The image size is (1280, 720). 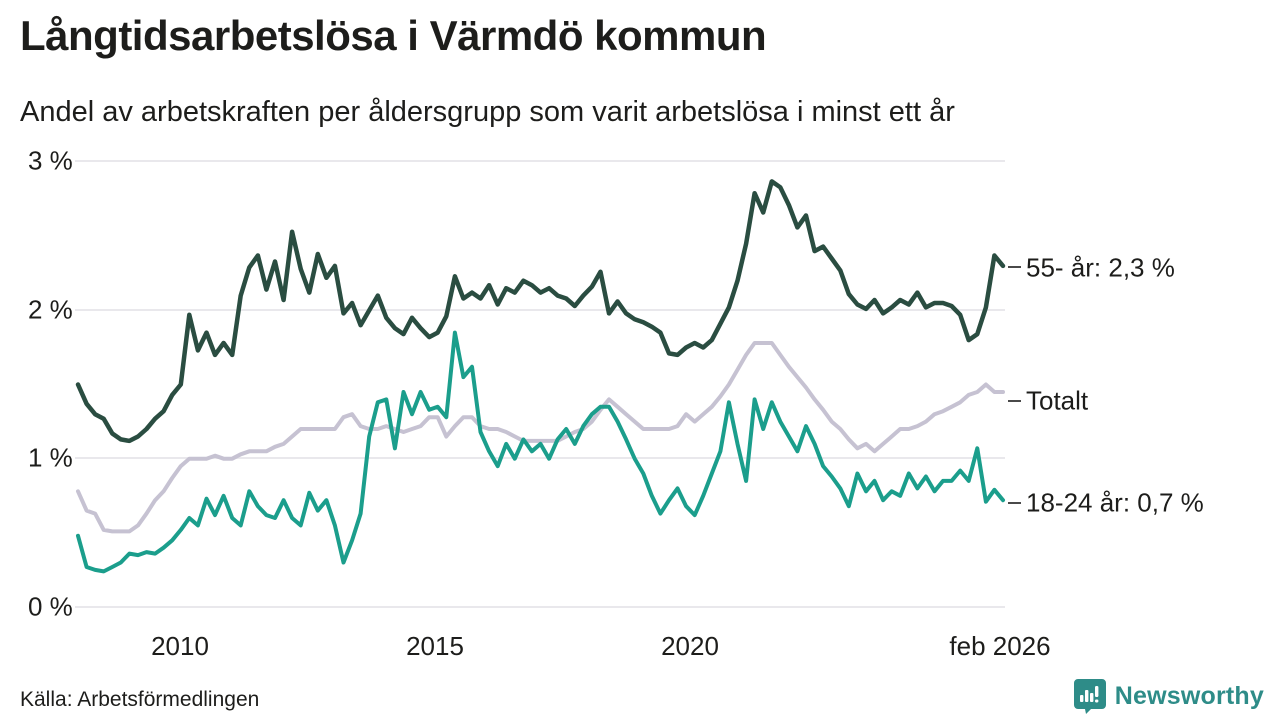 I want to click on gridline-3pct, so click(x=540, y=161).